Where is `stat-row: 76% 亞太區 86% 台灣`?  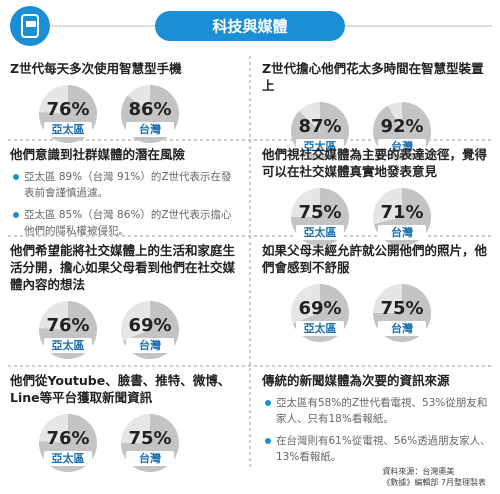
stat-row: 76% 亞太區 86% 台灣 is located at coordinates (109, 114).